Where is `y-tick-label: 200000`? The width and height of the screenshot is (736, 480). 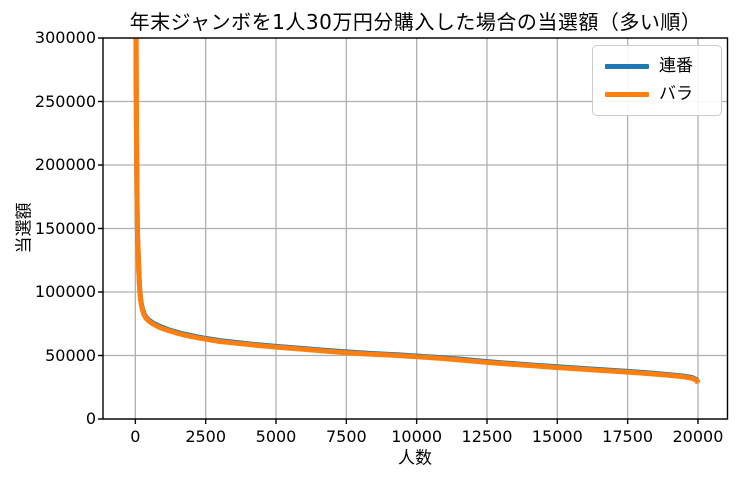 y-tick-label: 200000 is located at coordinates (65, 164).